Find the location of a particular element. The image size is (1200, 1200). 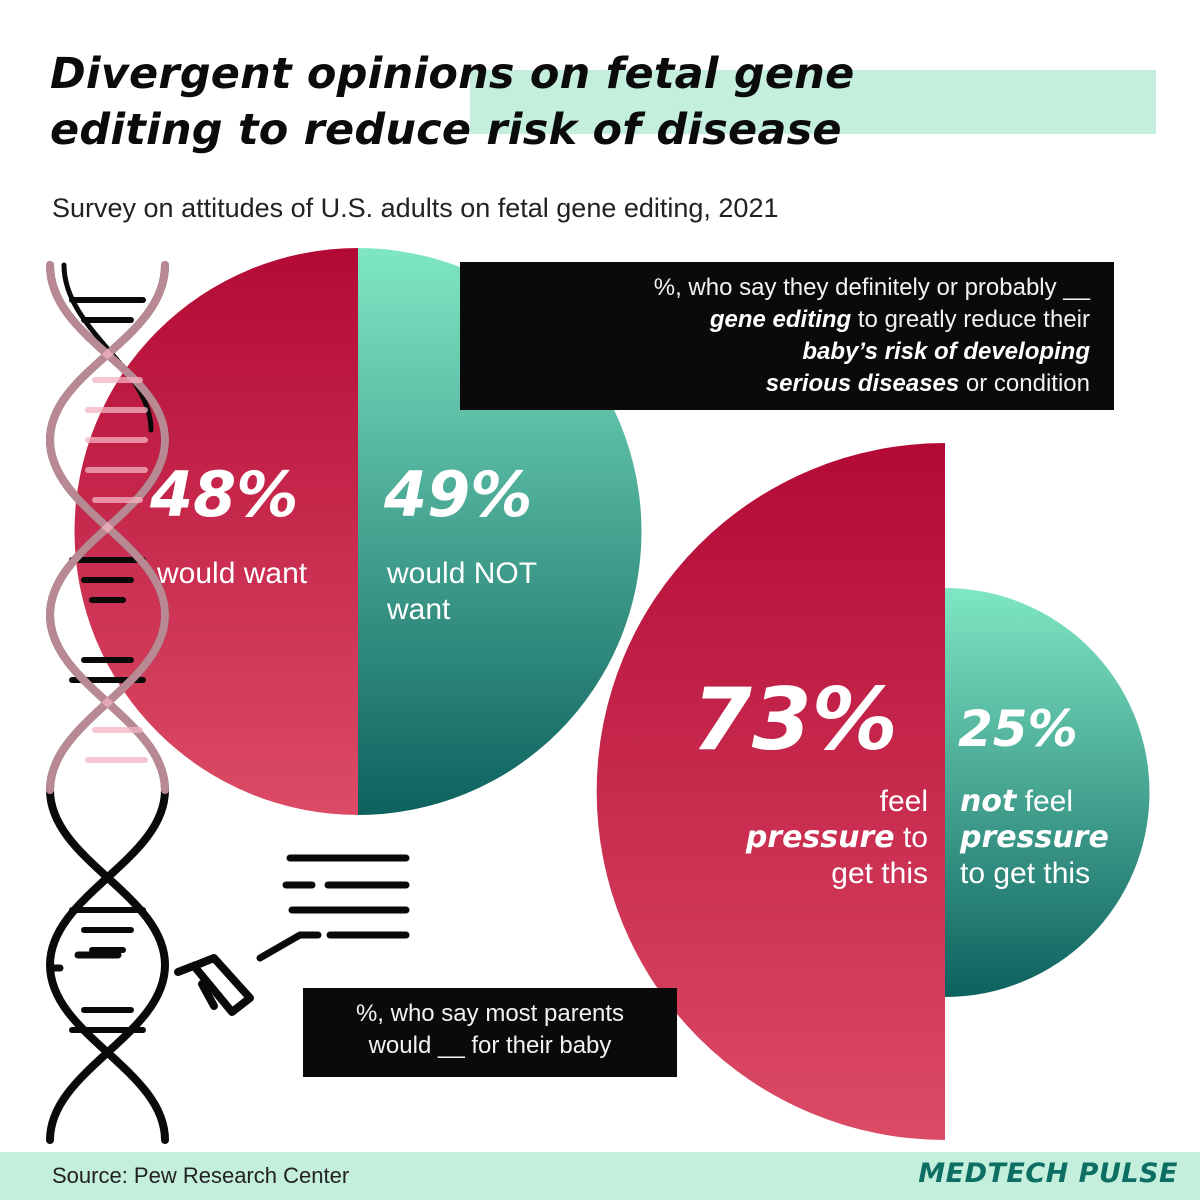

question1-bold1: gene editing is located at coordinates (780, 319).